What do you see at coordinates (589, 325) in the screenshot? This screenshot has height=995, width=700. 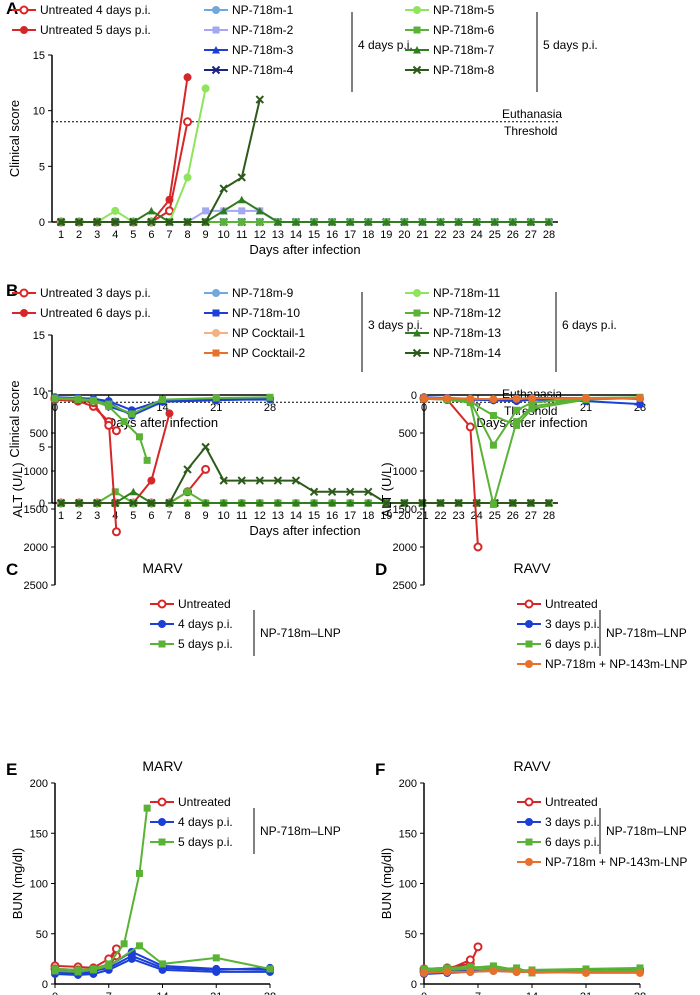 I see `legend-bracket-label: 6 days p.i.` at bounding box center [589, 325].